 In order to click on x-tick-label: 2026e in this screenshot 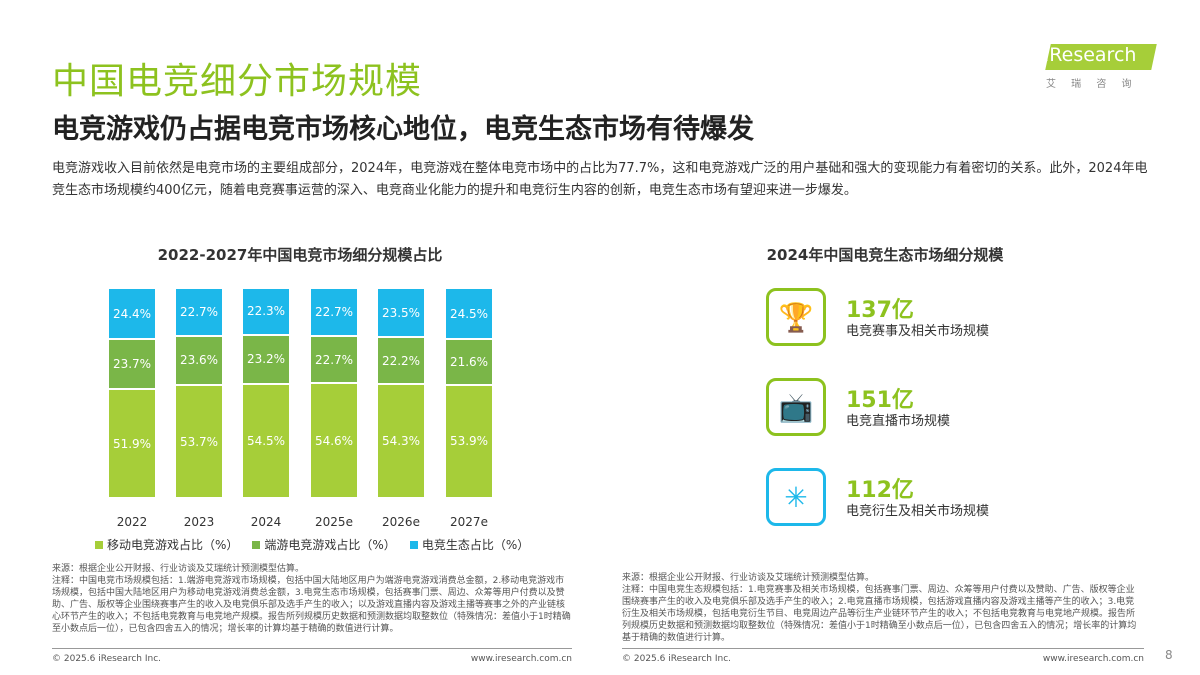, I will do `click(401, 522)`.